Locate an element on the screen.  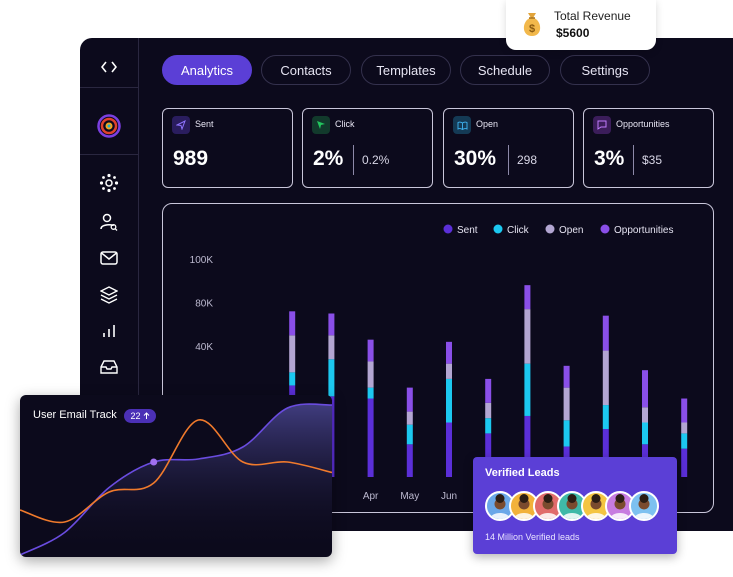
cursor-icon is located at coordinates (321, 125).